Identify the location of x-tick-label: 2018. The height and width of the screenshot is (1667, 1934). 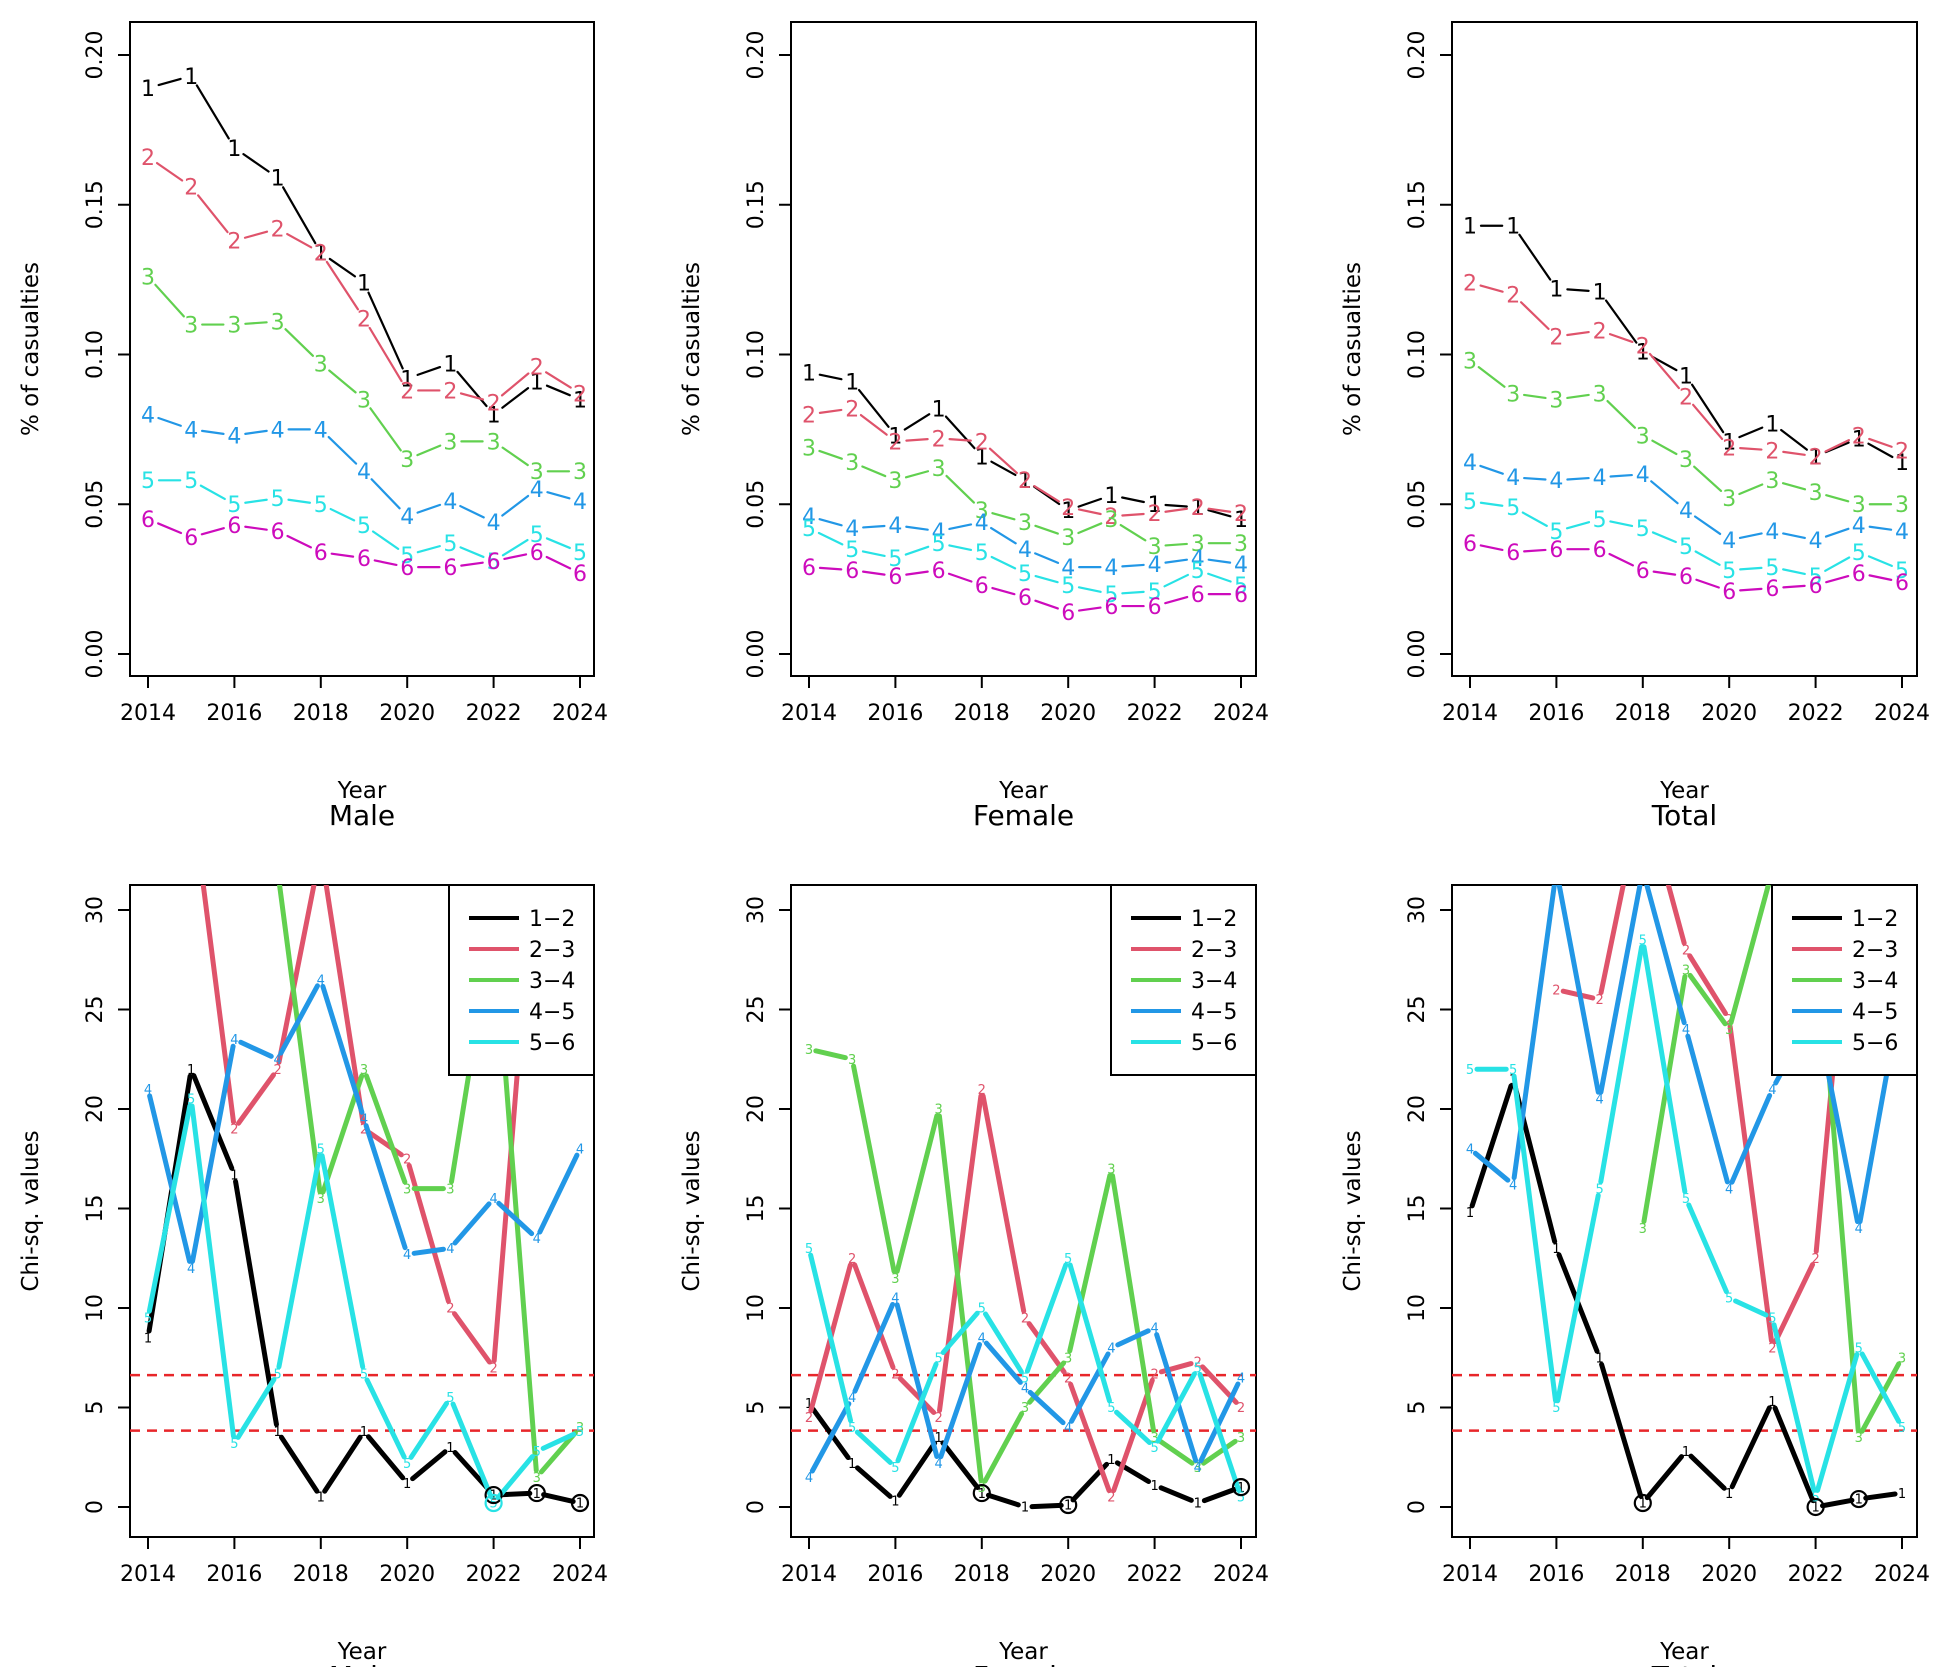
(321, 1574).